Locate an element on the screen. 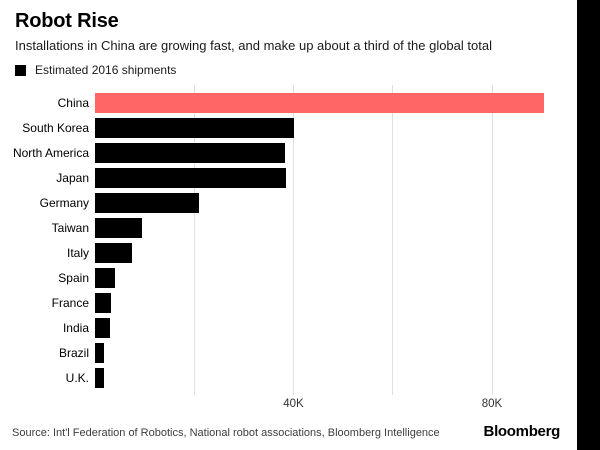  category-label-japan: Japan is located at coordinates (72, 178).